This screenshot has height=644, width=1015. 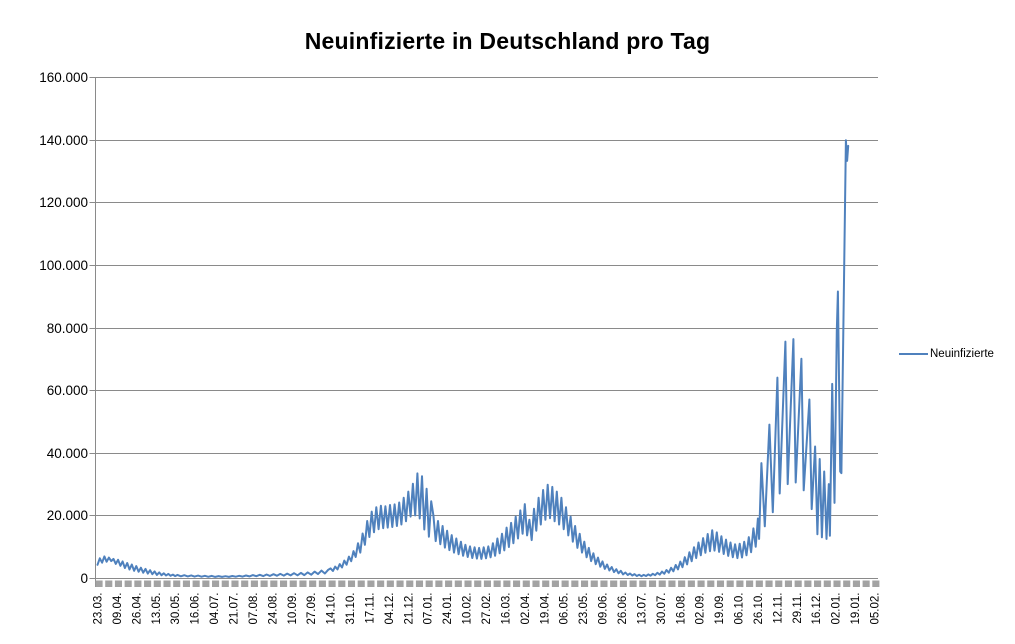 I want to click on y-tick-label: 0, so click(x=84, y=578).